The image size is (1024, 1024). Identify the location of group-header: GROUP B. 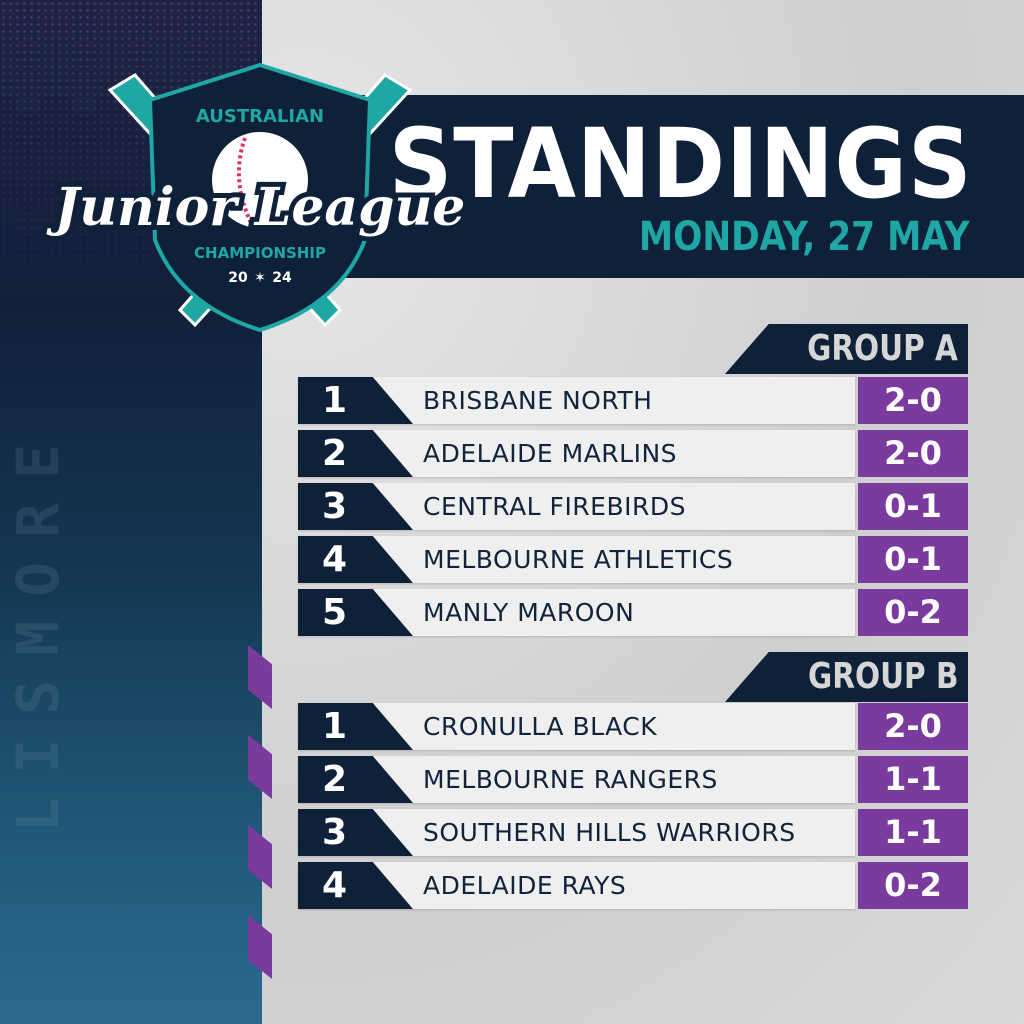
(846, 677).